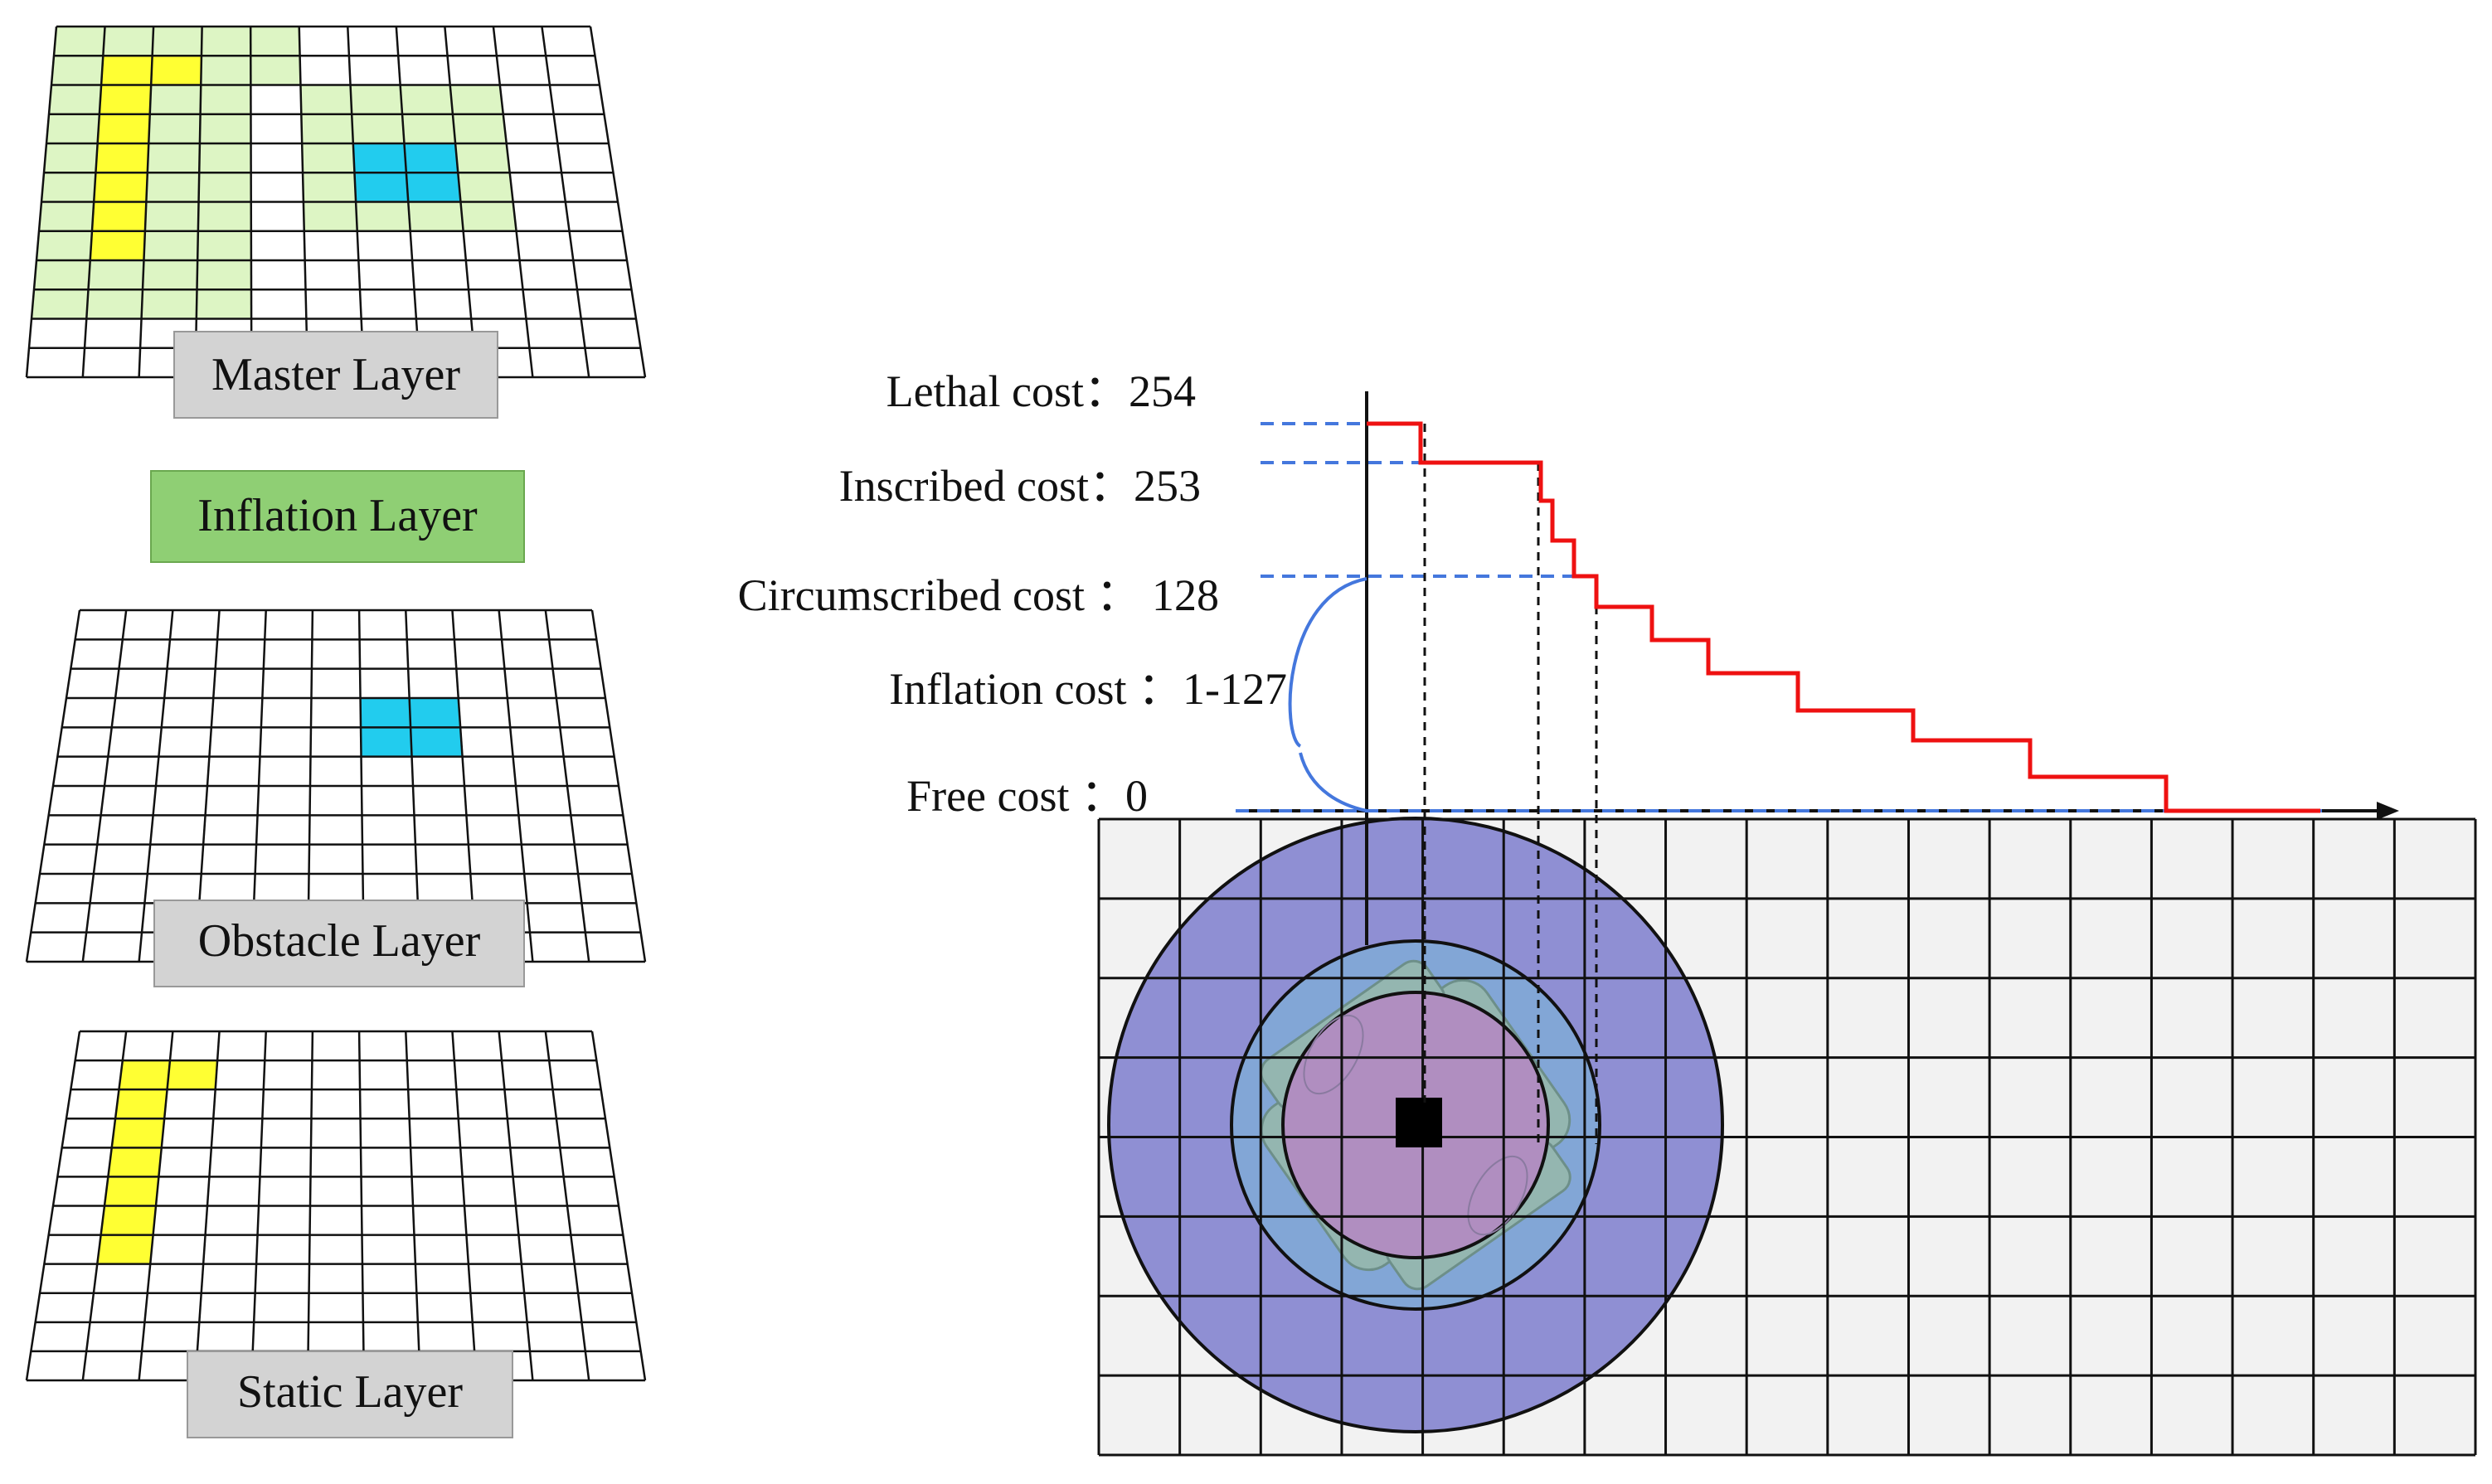  What do you see at coordinates (1333, 1054) in the screenshot?
I see `robot-wheel-outline-top` at bounding box center [1333, 1054].